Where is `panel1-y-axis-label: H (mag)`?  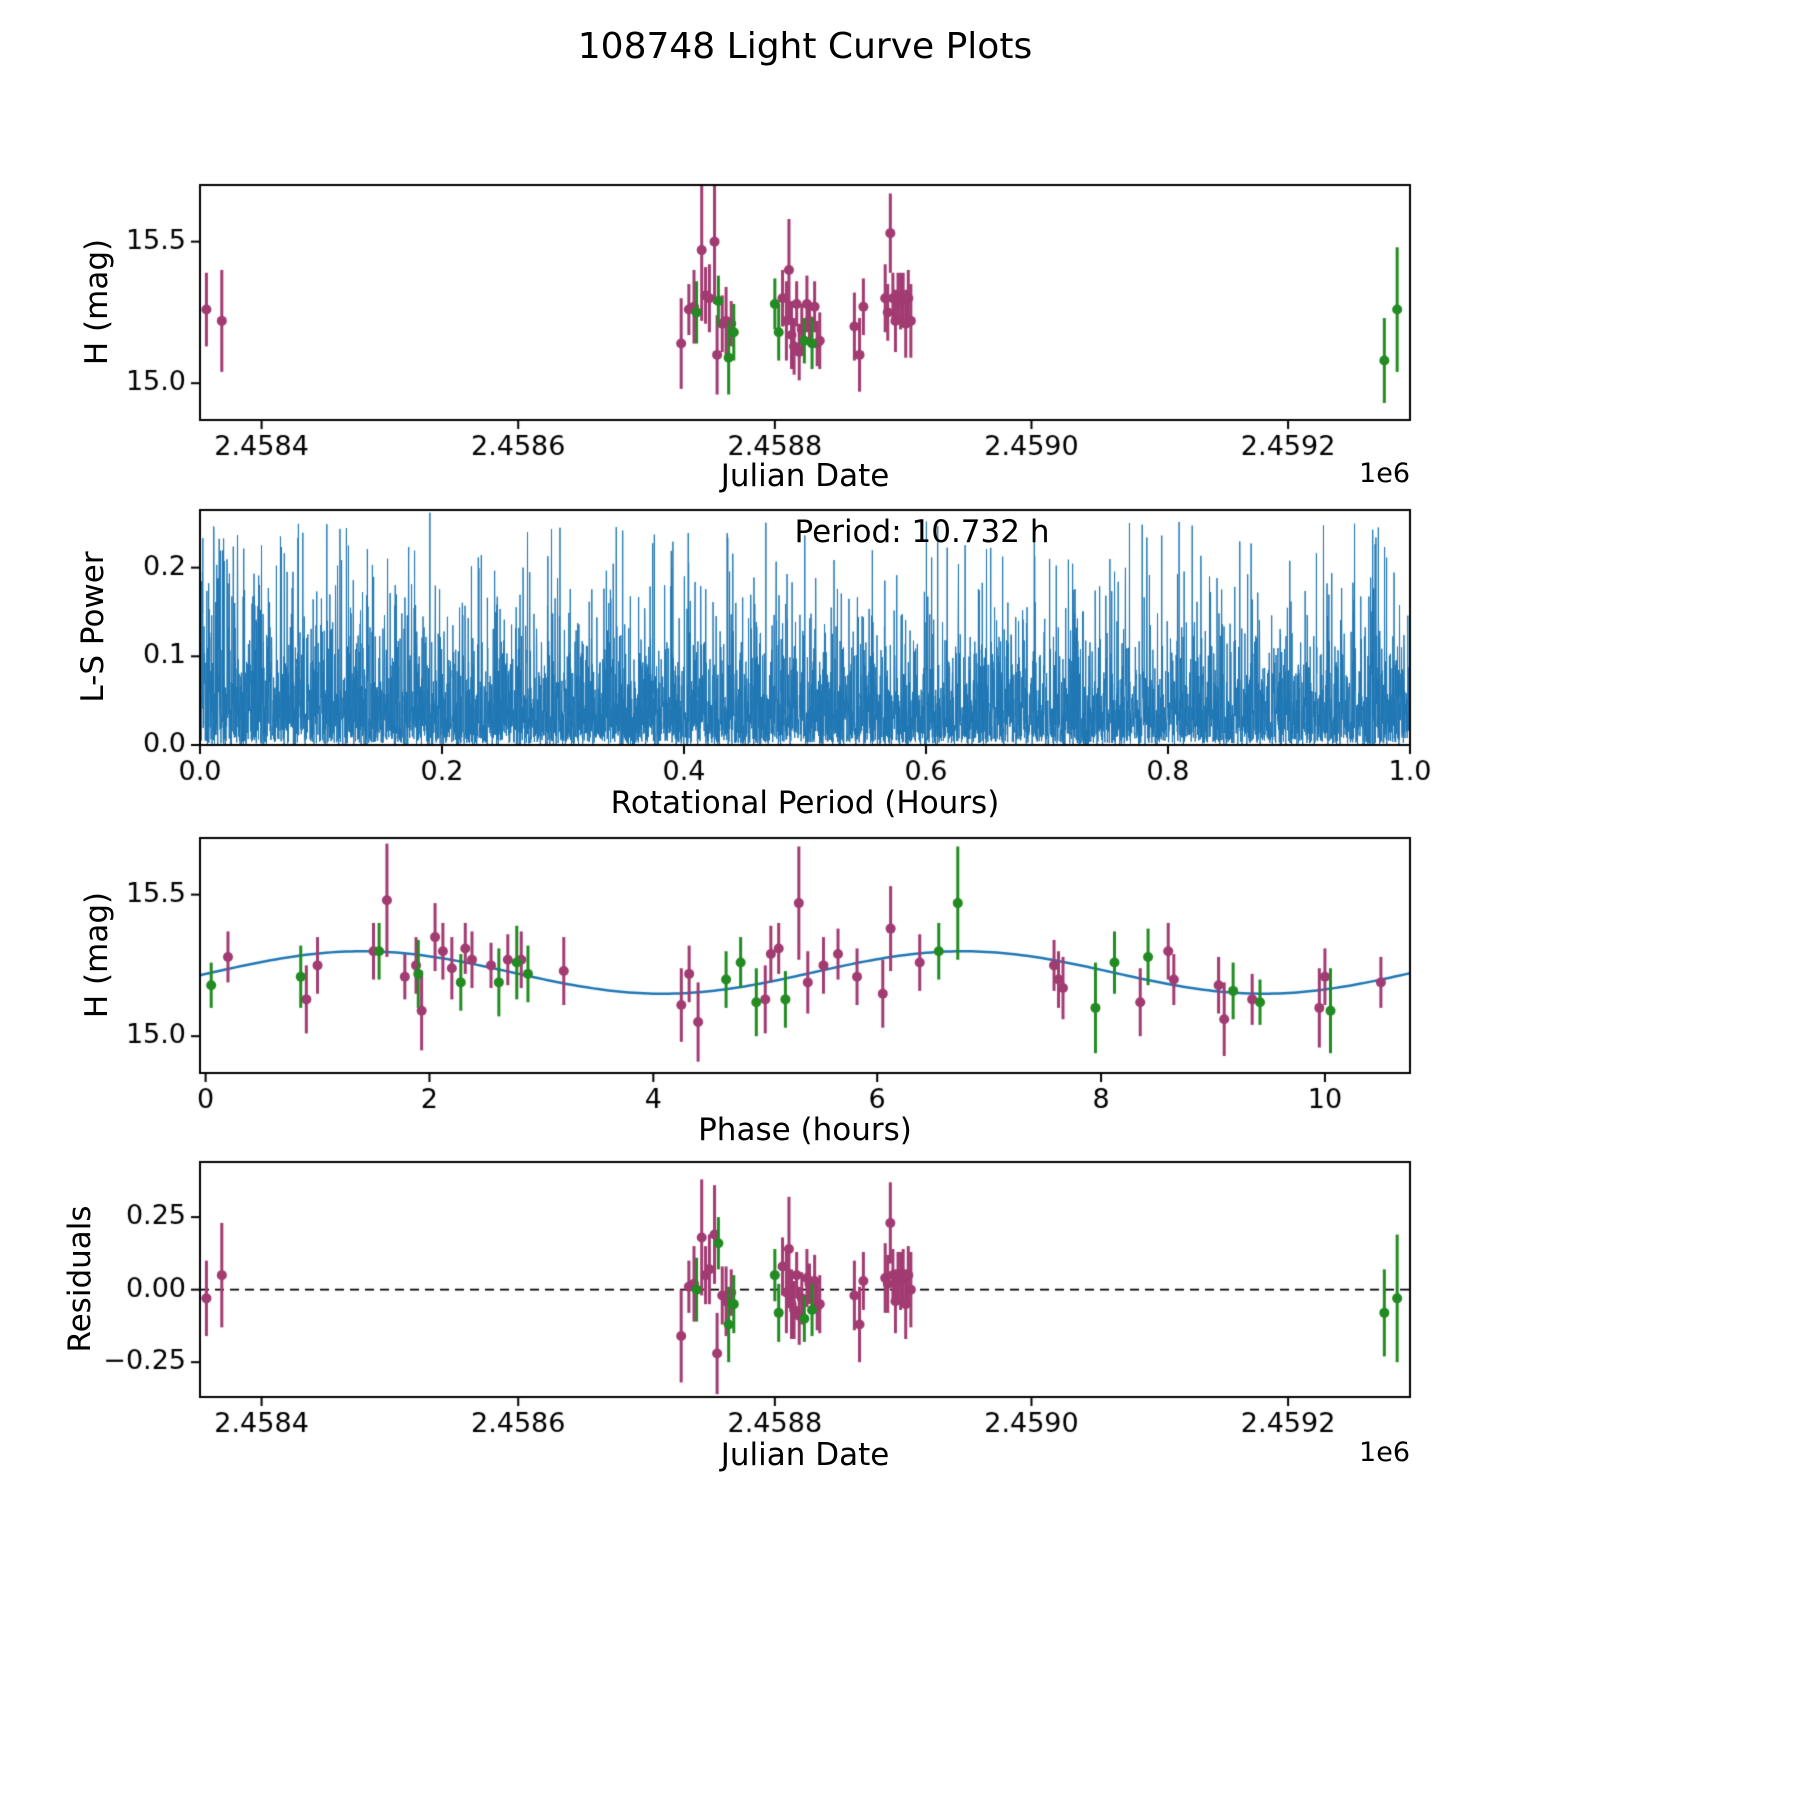
panel1-y-axis-label: H (mag) is located at coordinates (97, 302).